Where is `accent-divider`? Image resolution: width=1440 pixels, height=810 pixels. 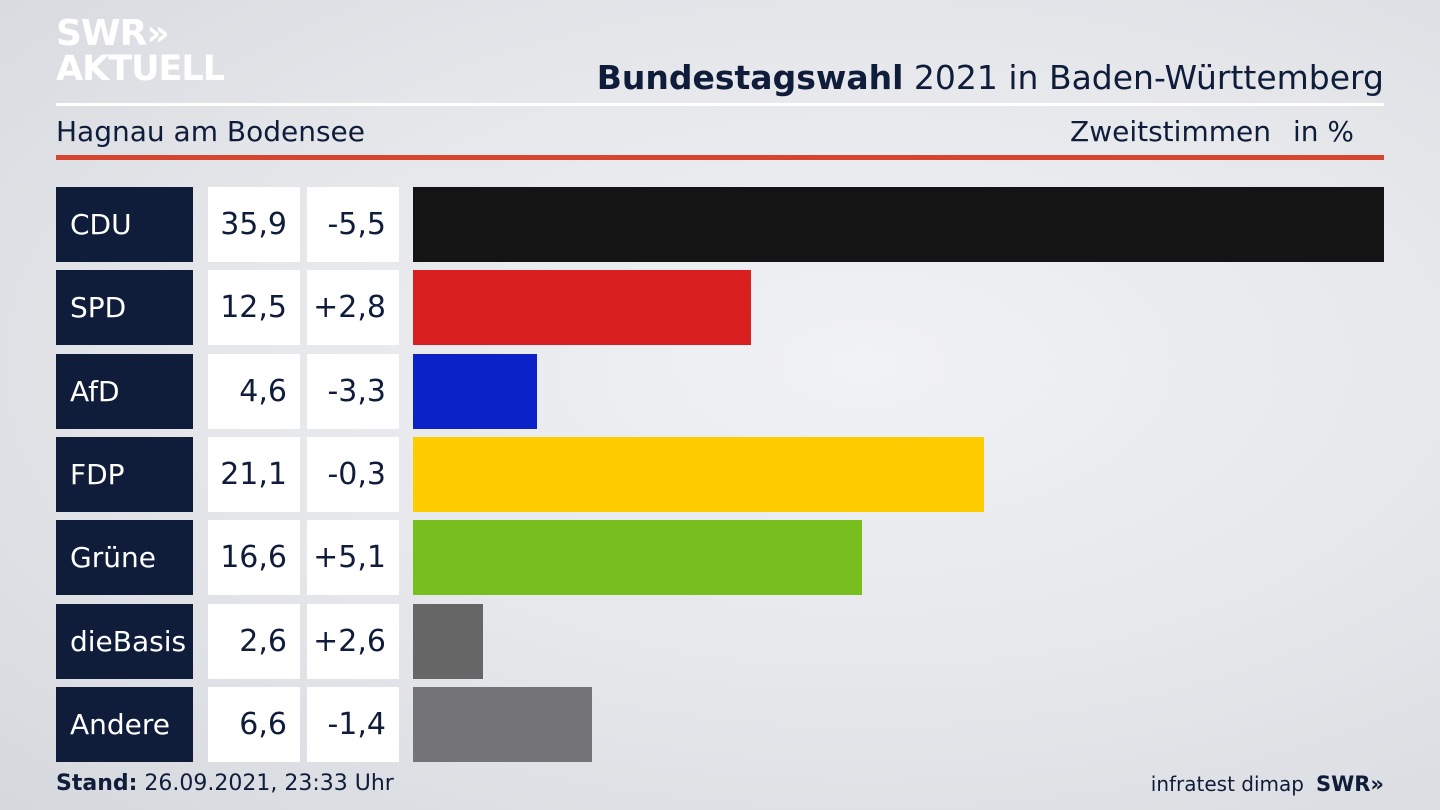
accent-divider is located at coordinates (720, 157).